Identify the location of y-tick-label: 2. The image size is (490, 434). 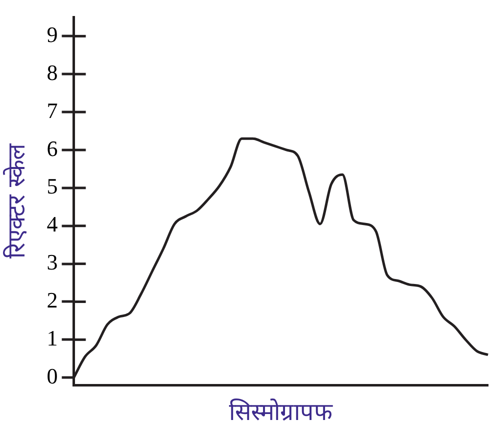
(52, 300).